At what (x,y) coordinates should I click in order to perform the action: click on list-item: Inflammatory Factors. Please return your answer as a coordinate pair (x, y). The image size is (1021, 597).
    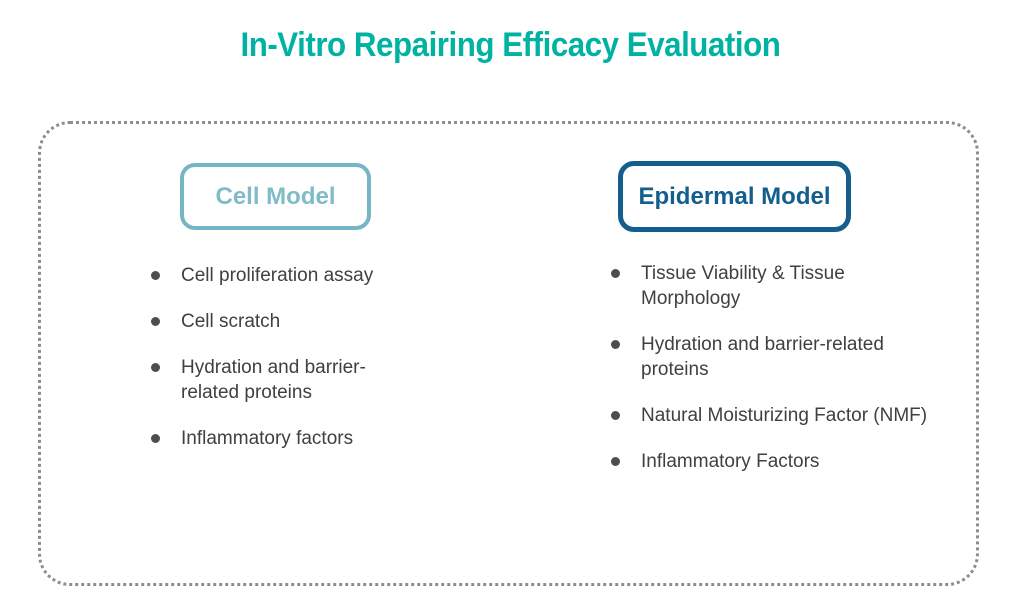
    Looking at the image, I should click on (772, 461).